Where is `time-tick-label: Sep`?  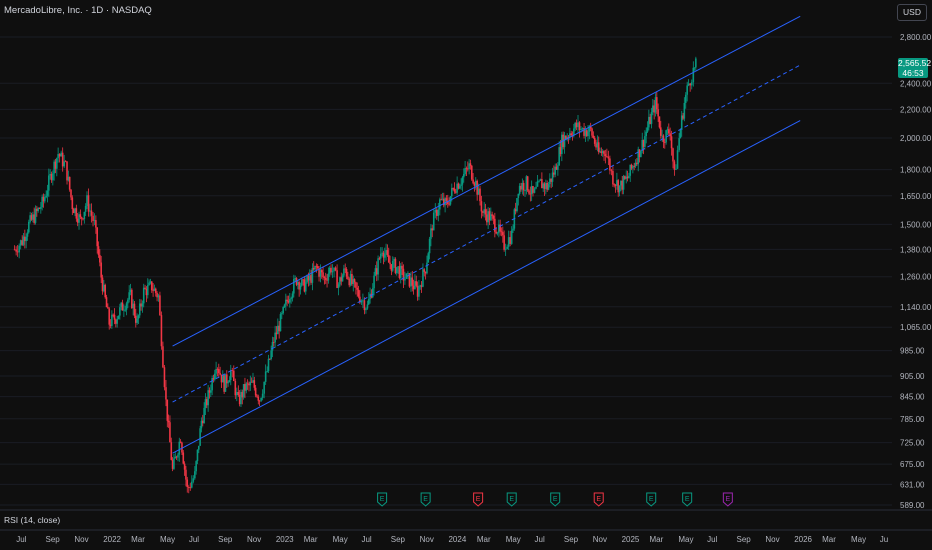
time-tick-label: Sep is located at coordinates (225, 539).